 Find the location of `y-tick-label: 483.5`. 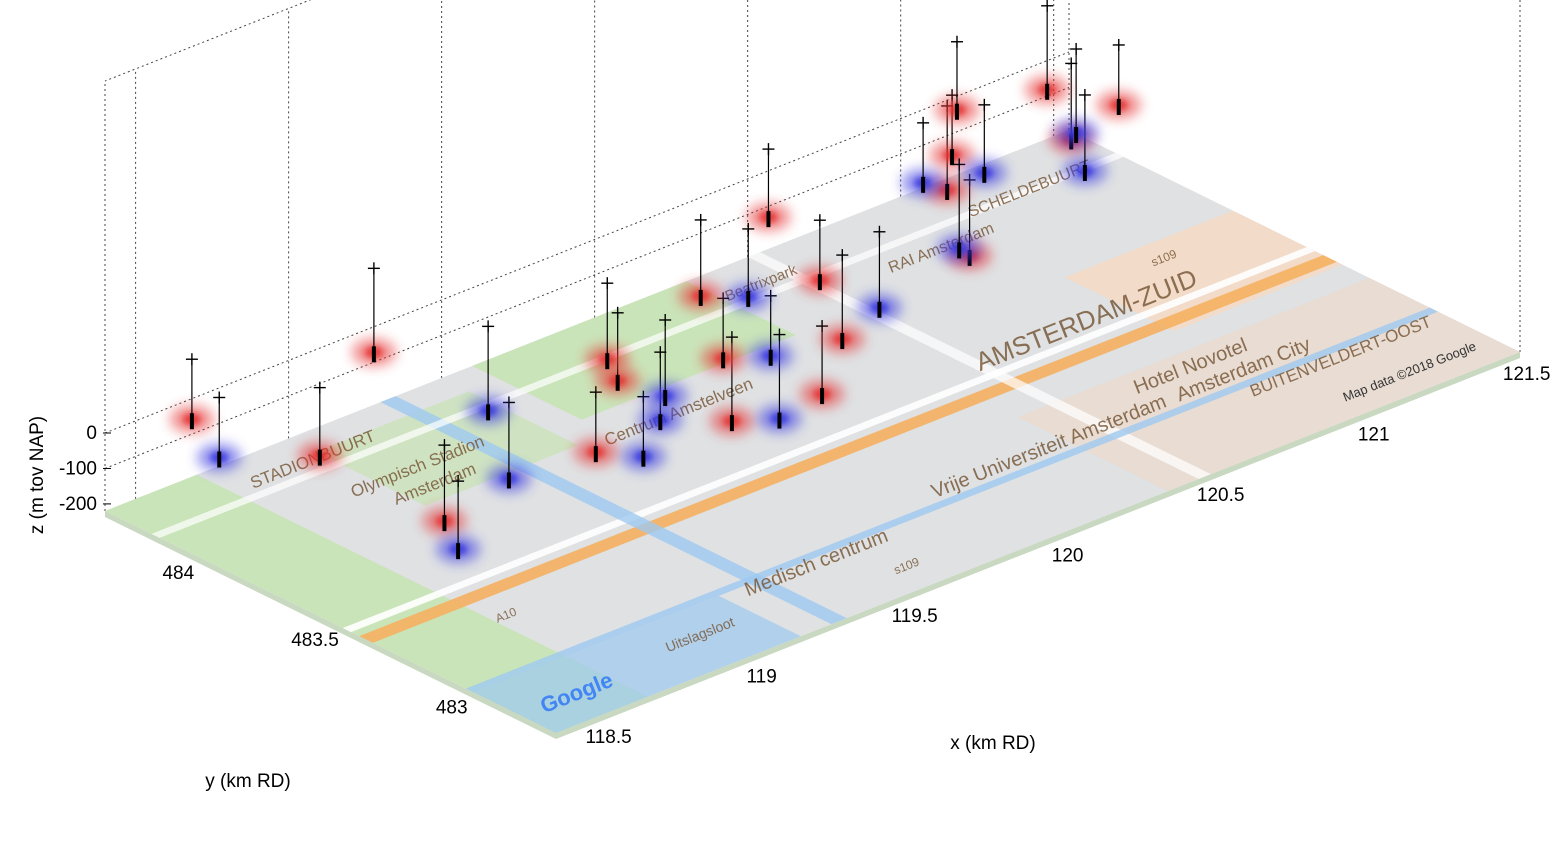

y-tick-label: 483.5 is located at coordinates (315, 640).